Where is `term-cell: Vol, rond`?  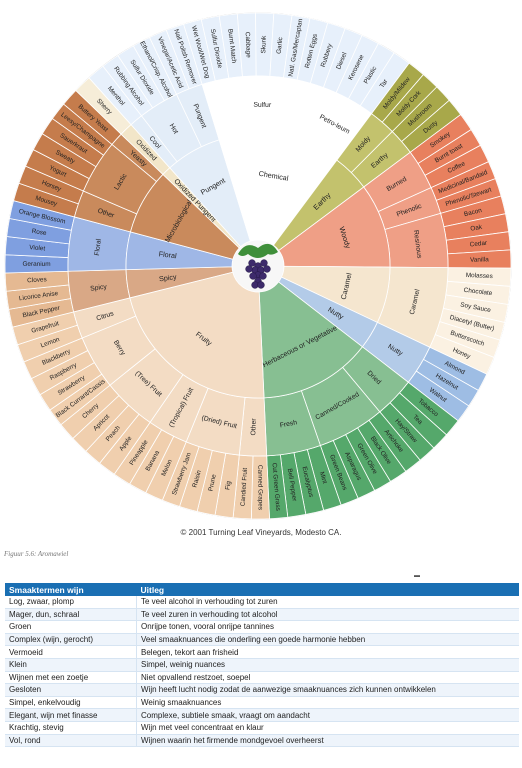
term-cell: Vol, rond is located at coordinates (71, 741).